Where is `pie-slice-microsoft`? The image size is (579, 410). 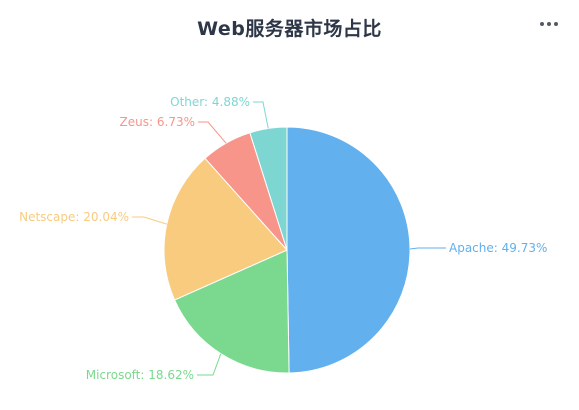 pie-slice-microsoft is located at coordinates (231, 311).